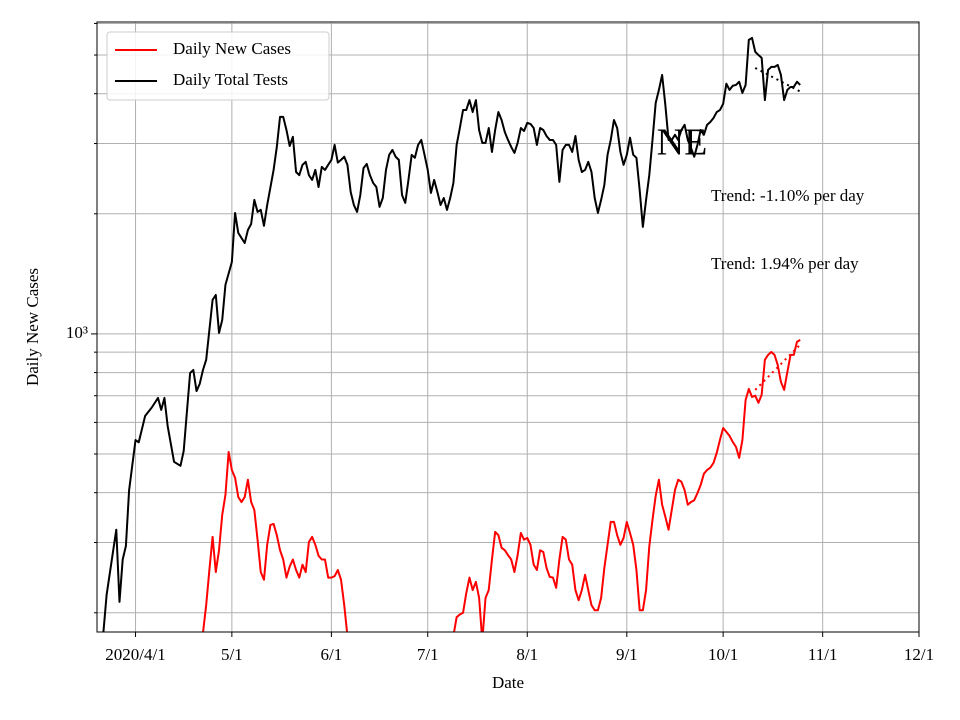 This screenshot has height=720, width=960. Describe the element at coordinates (823, 654) in the screenshot. I see `x-tick-label: 11/1` at that location.